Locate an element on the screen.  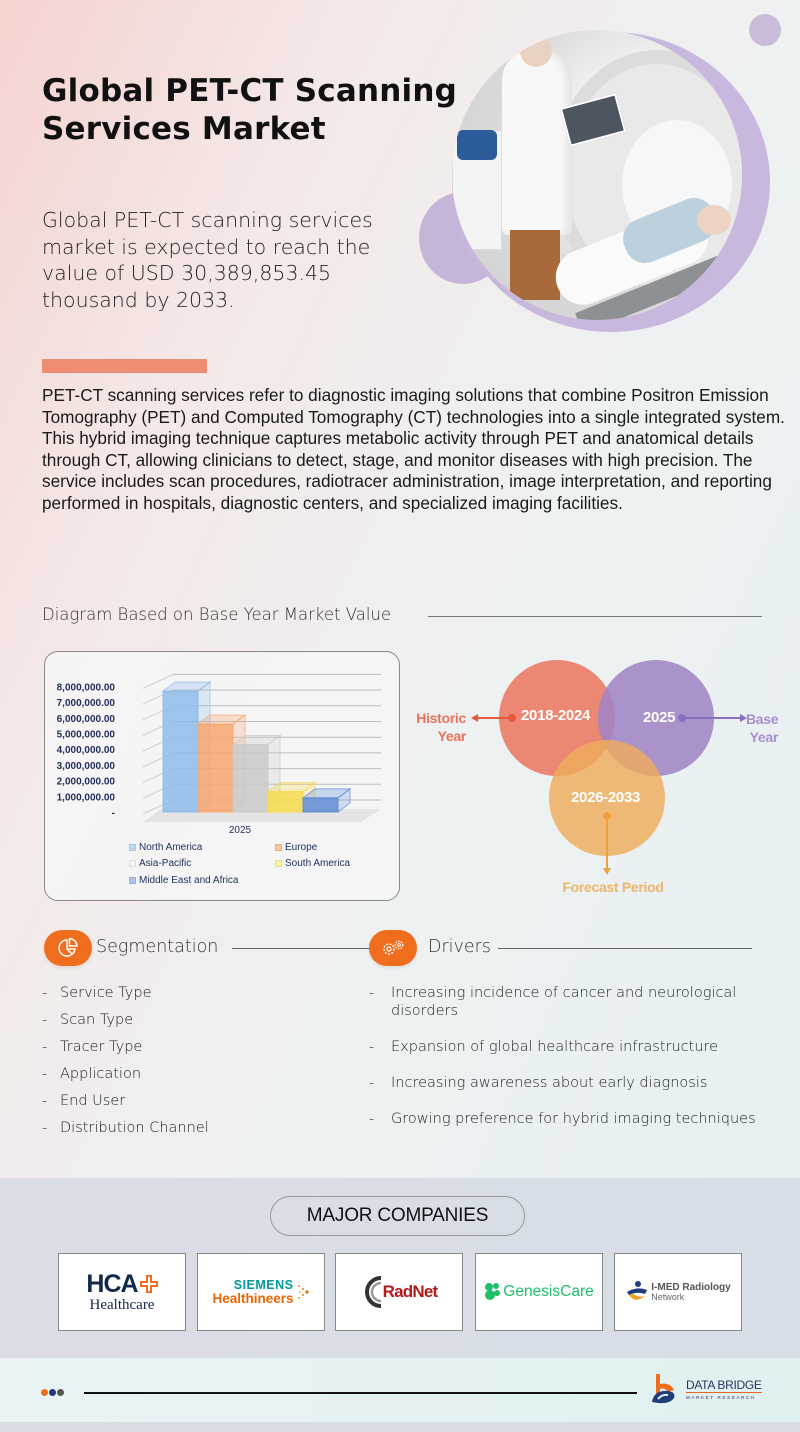
base-range: 2025 is located at coordinates (659, 717).